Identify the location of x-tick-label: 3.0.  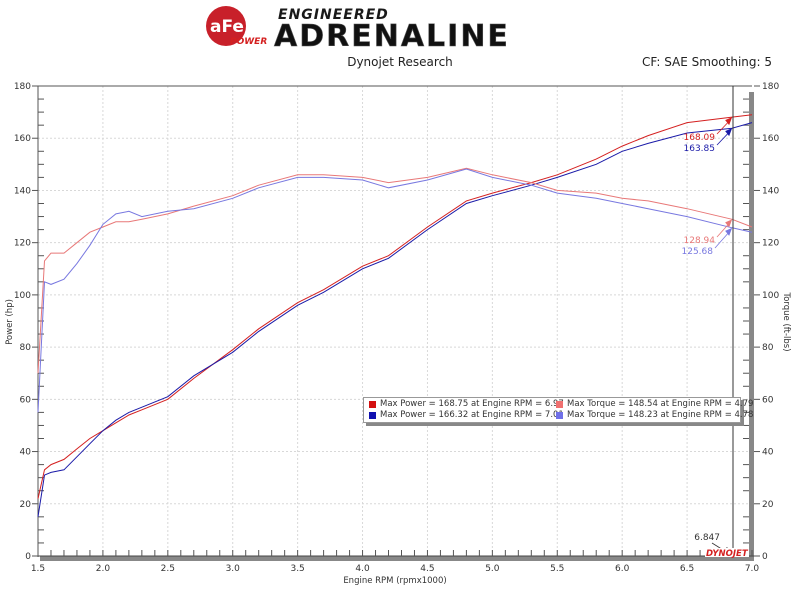
(233, 569).